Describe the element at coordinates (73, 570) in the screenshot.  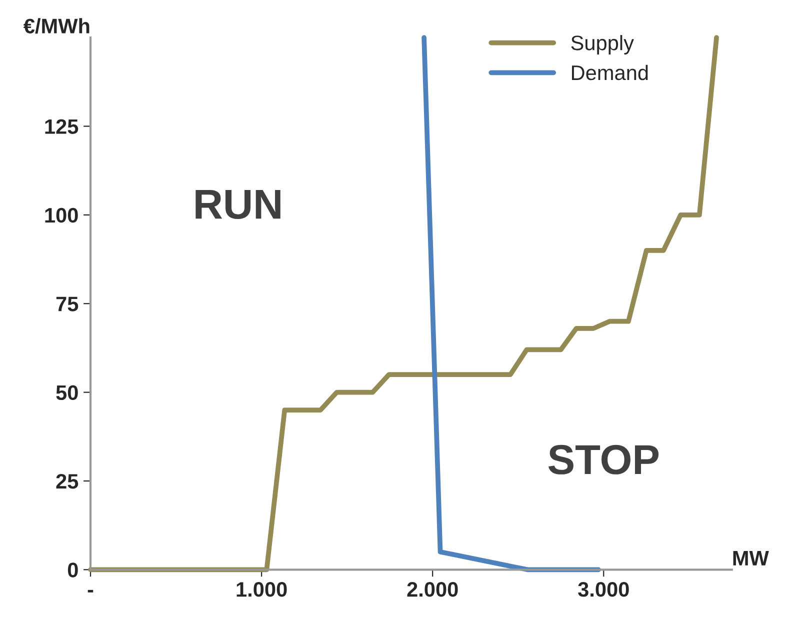
I see `y-tick-label: 0` at that location.